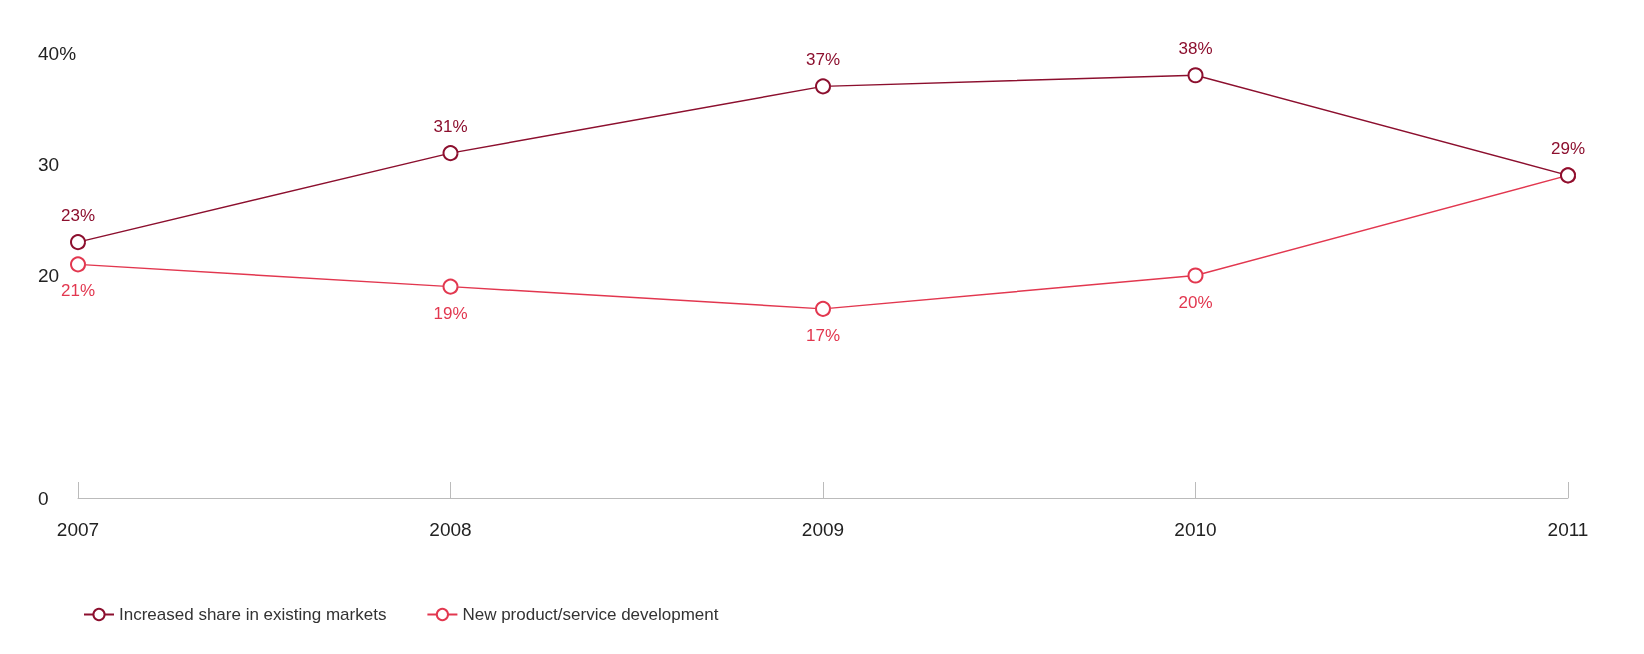  I want to click on y-tick-label: 30, so click(49, 164).